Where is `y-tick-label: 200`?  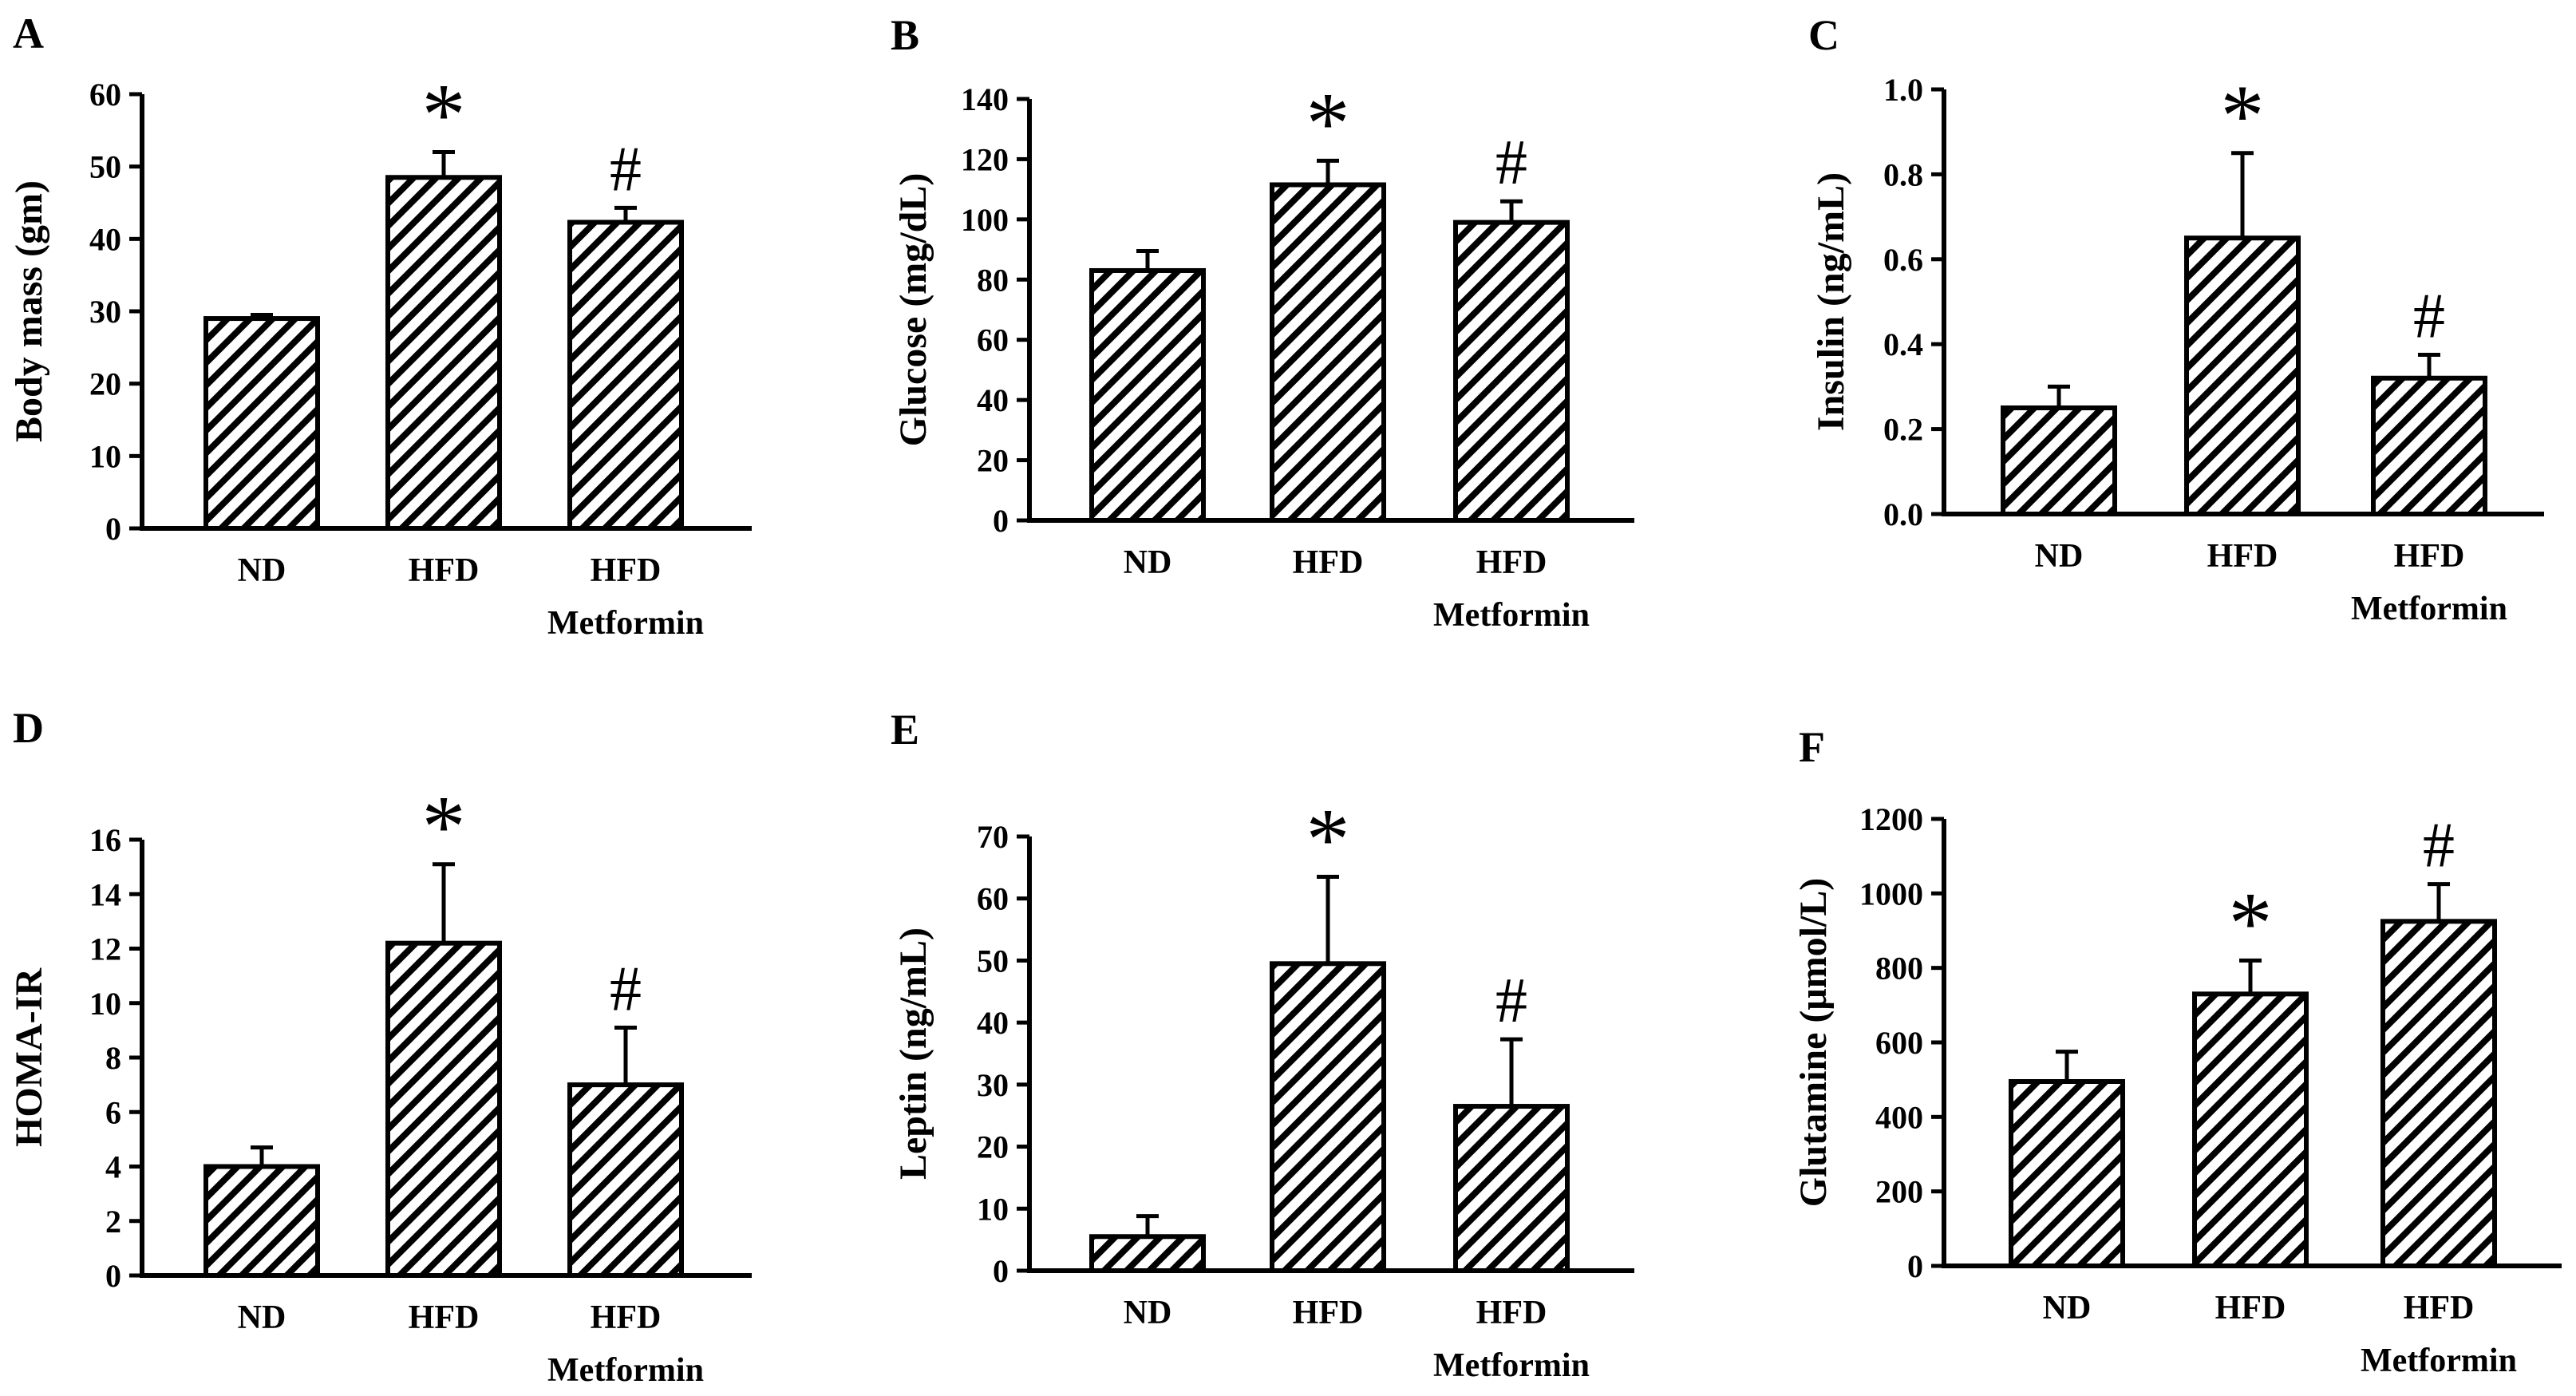 y-tick-label: 200 is located at coordinates (1899, 1192).